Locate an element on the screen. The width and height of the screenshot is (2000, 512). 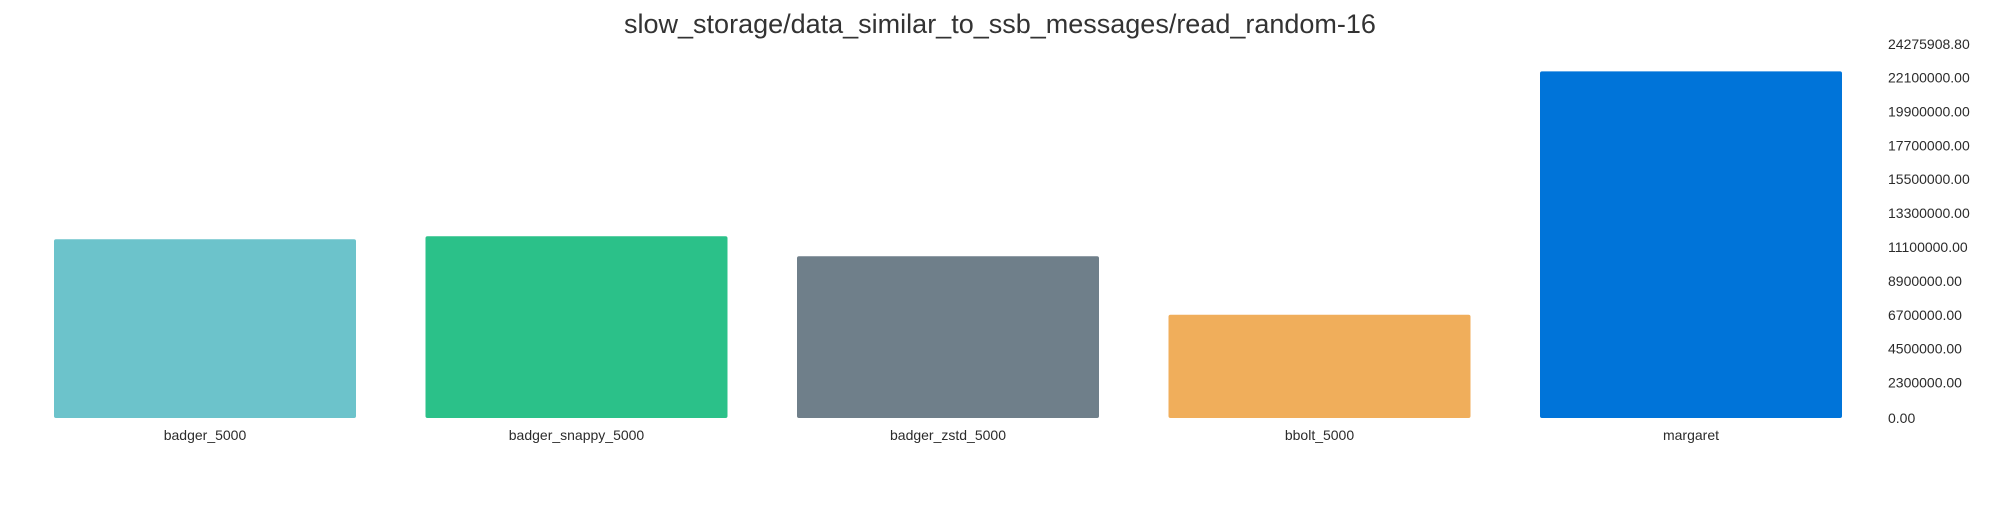
x-tick-label: badger_zstd_5000 is located at coordinates (948, 435).